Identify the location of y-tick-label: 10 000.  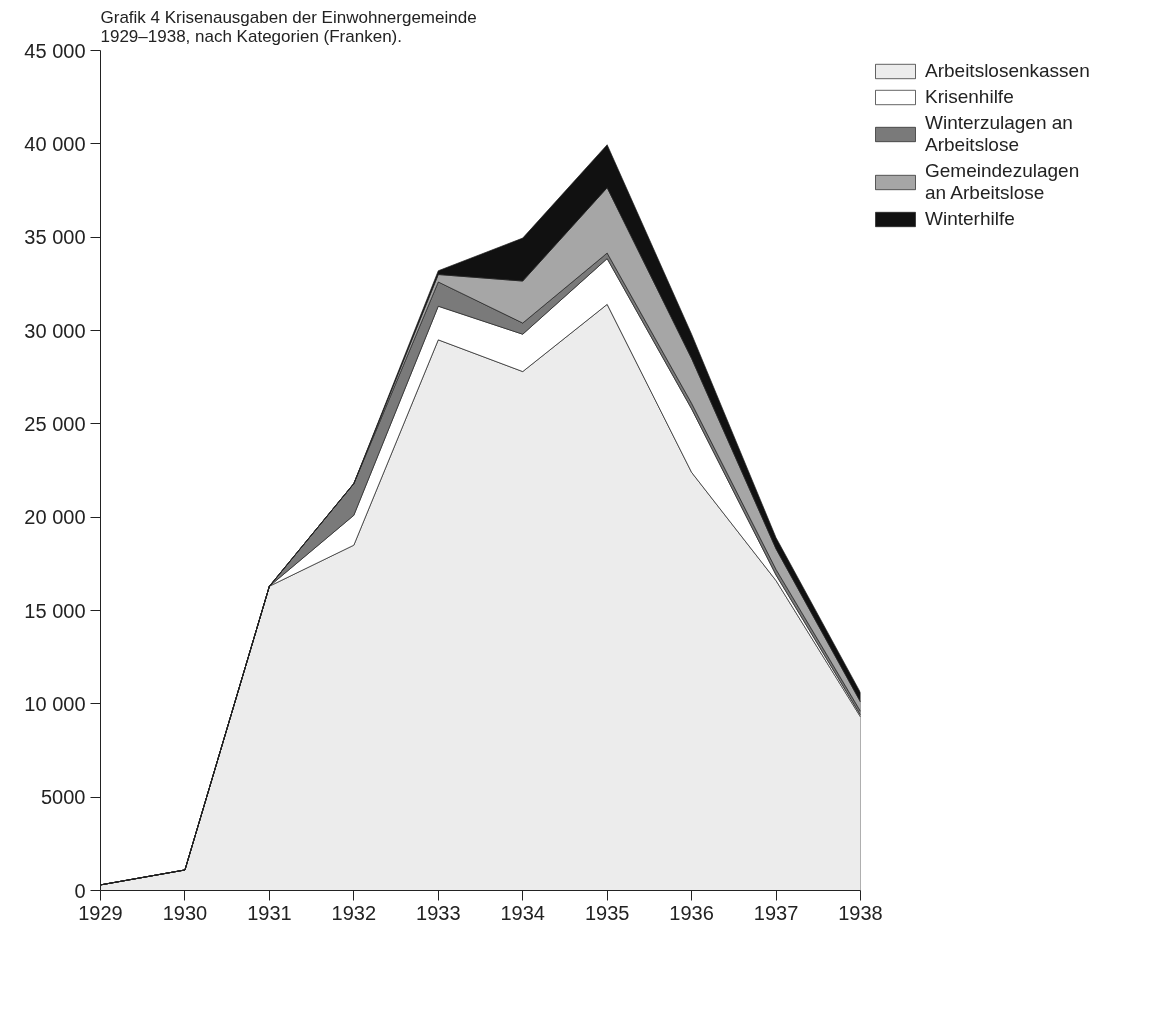
(55, 703).